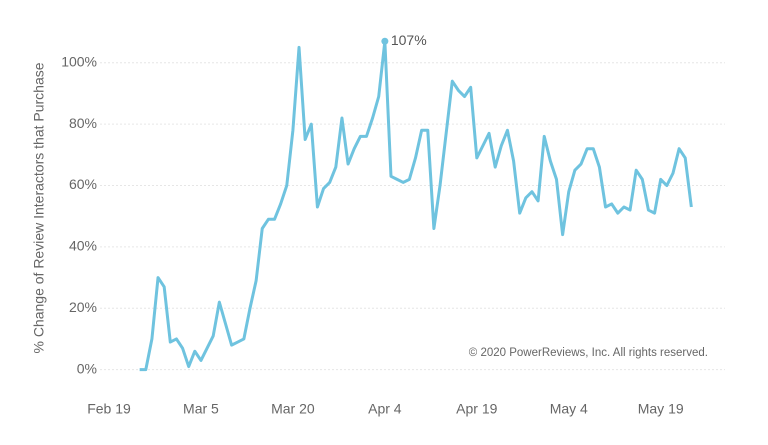 The width and height of the screenshot is (768, 445). Describe the element at coordinates (83, 184) in the screenshot. I see `y-tick-label: 60%` at that location.